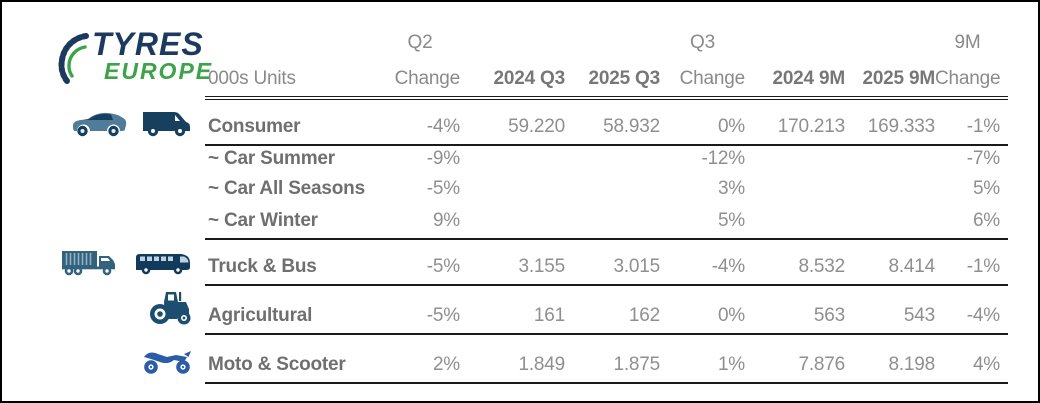 The image size is (1040, 403). Describe the element at coordinates (167, 362) in the screenshot. I see `motorcycle-icon` at that location.